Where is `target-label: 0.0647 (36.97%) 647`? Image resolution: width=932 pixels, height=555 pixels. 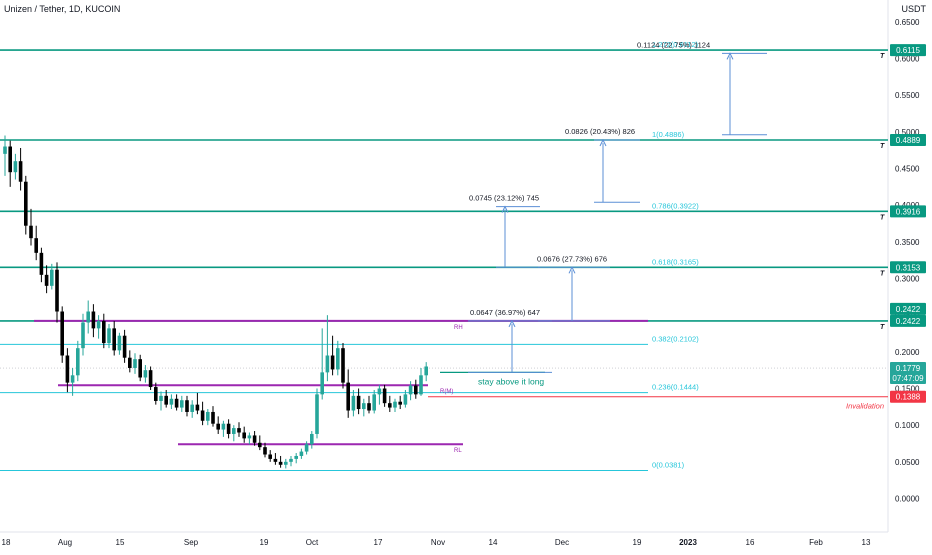
target-label: 0.0647 (36.97%) 647 is located at coordinates (505, 312).